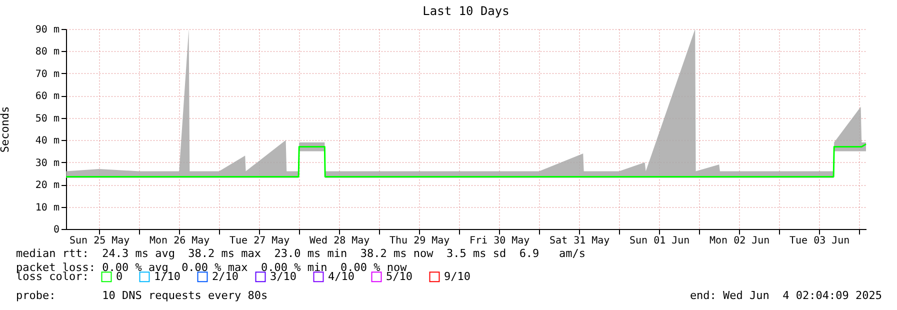  Describe the element at coordinates (466, 11) in the screenshot. I see `chart-title: Last 10 Days` at that location.